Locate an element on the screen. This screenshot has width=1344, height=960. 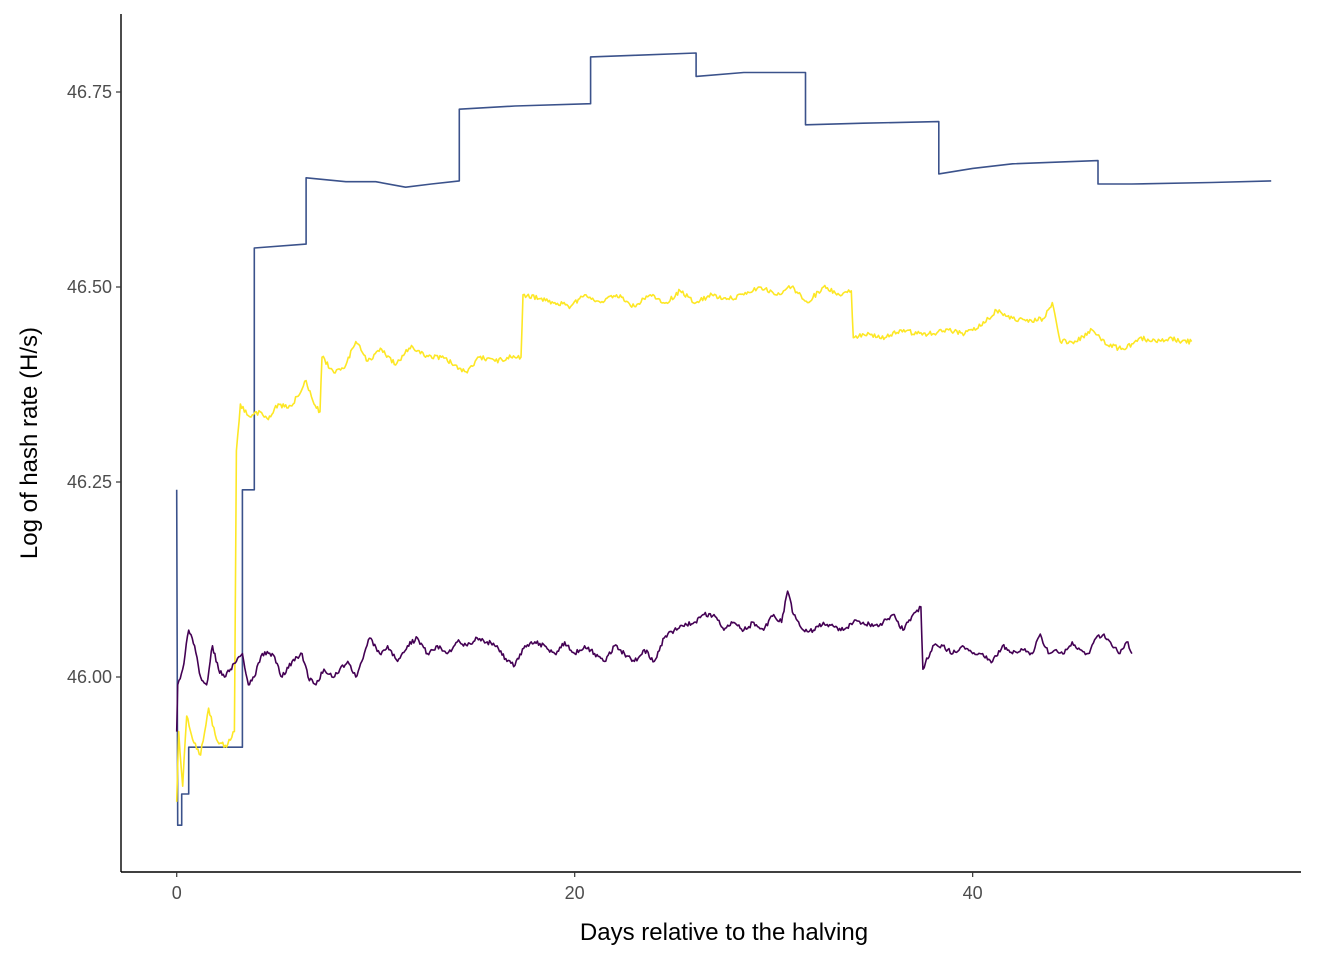
y-axis-title: Log of hash rate (H/s) is located at coordinates (29, 443).